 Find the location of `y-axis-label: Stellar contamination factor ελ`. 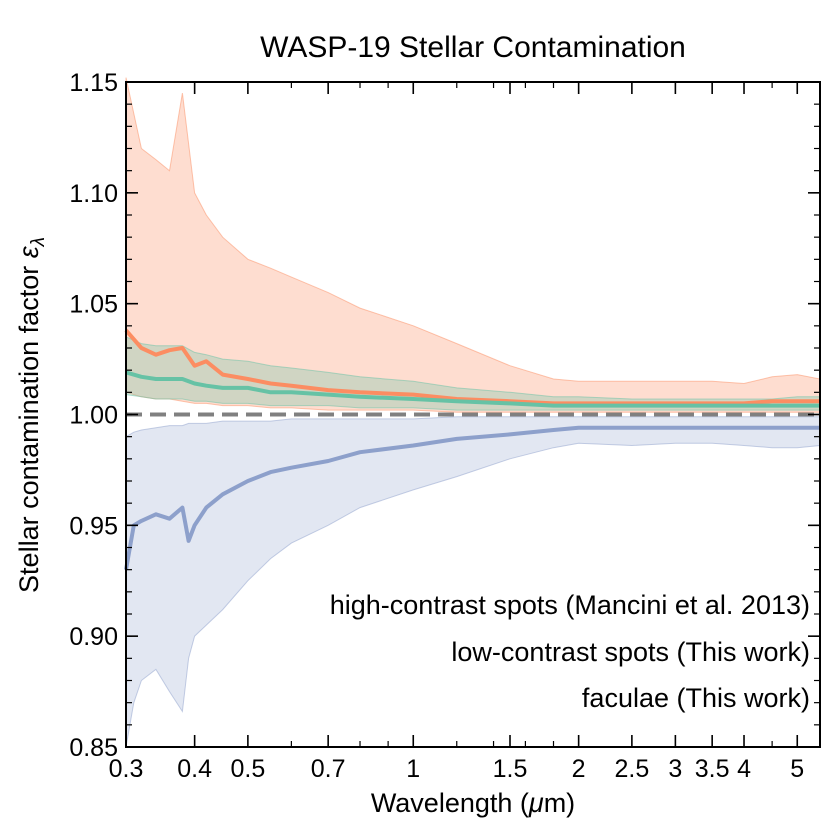

y-axis-label: Stellar contamination factor ελ is located at coordinates (31, 415).